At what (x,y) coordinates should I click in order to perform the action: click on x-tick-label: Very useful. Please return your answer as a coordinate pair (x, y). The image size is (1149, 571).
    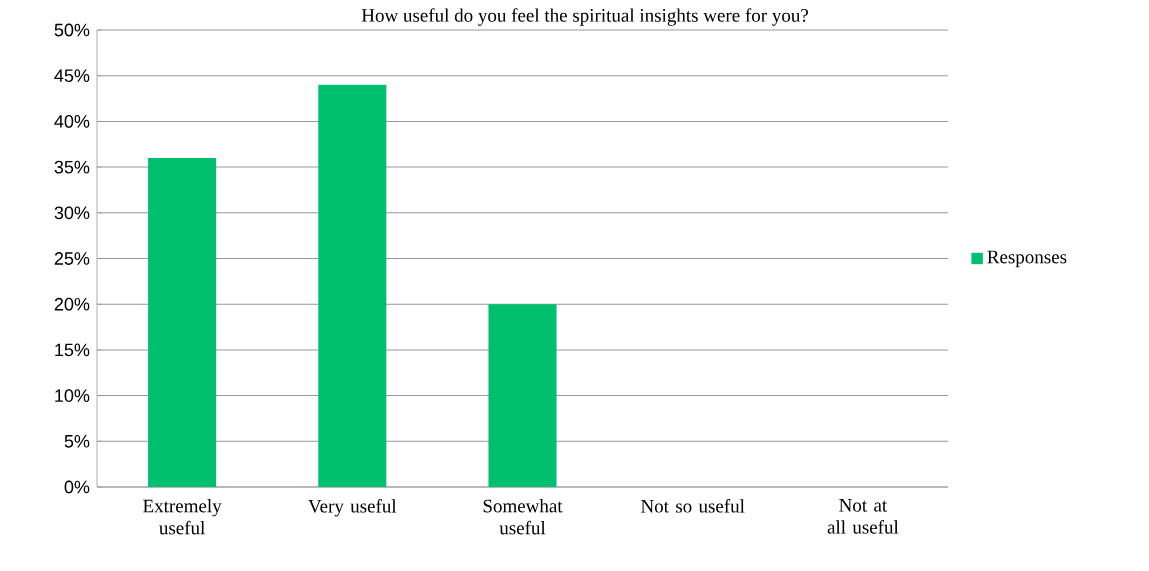
    Looking at the image, I should click on (352, 508).